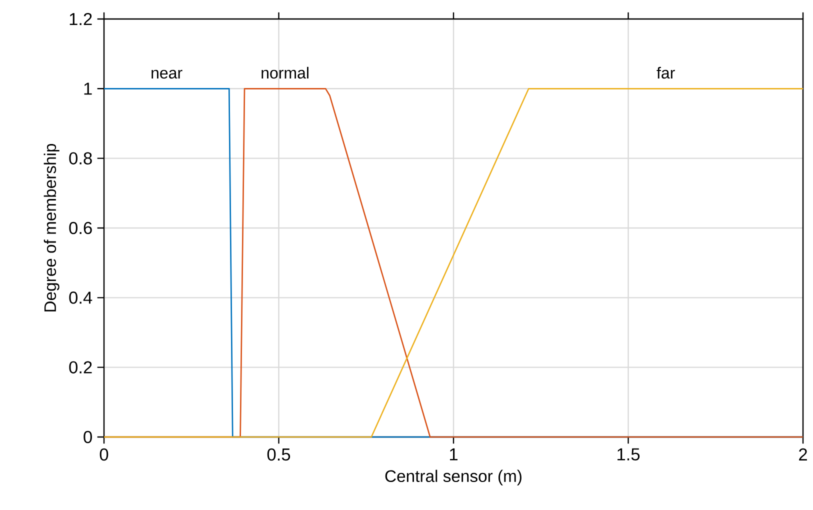 This screenshot has height=510, width=813. Describe the element at coordinates (81, 19) in the screenshot. I see `y-tick-label: 1.2` at that location.